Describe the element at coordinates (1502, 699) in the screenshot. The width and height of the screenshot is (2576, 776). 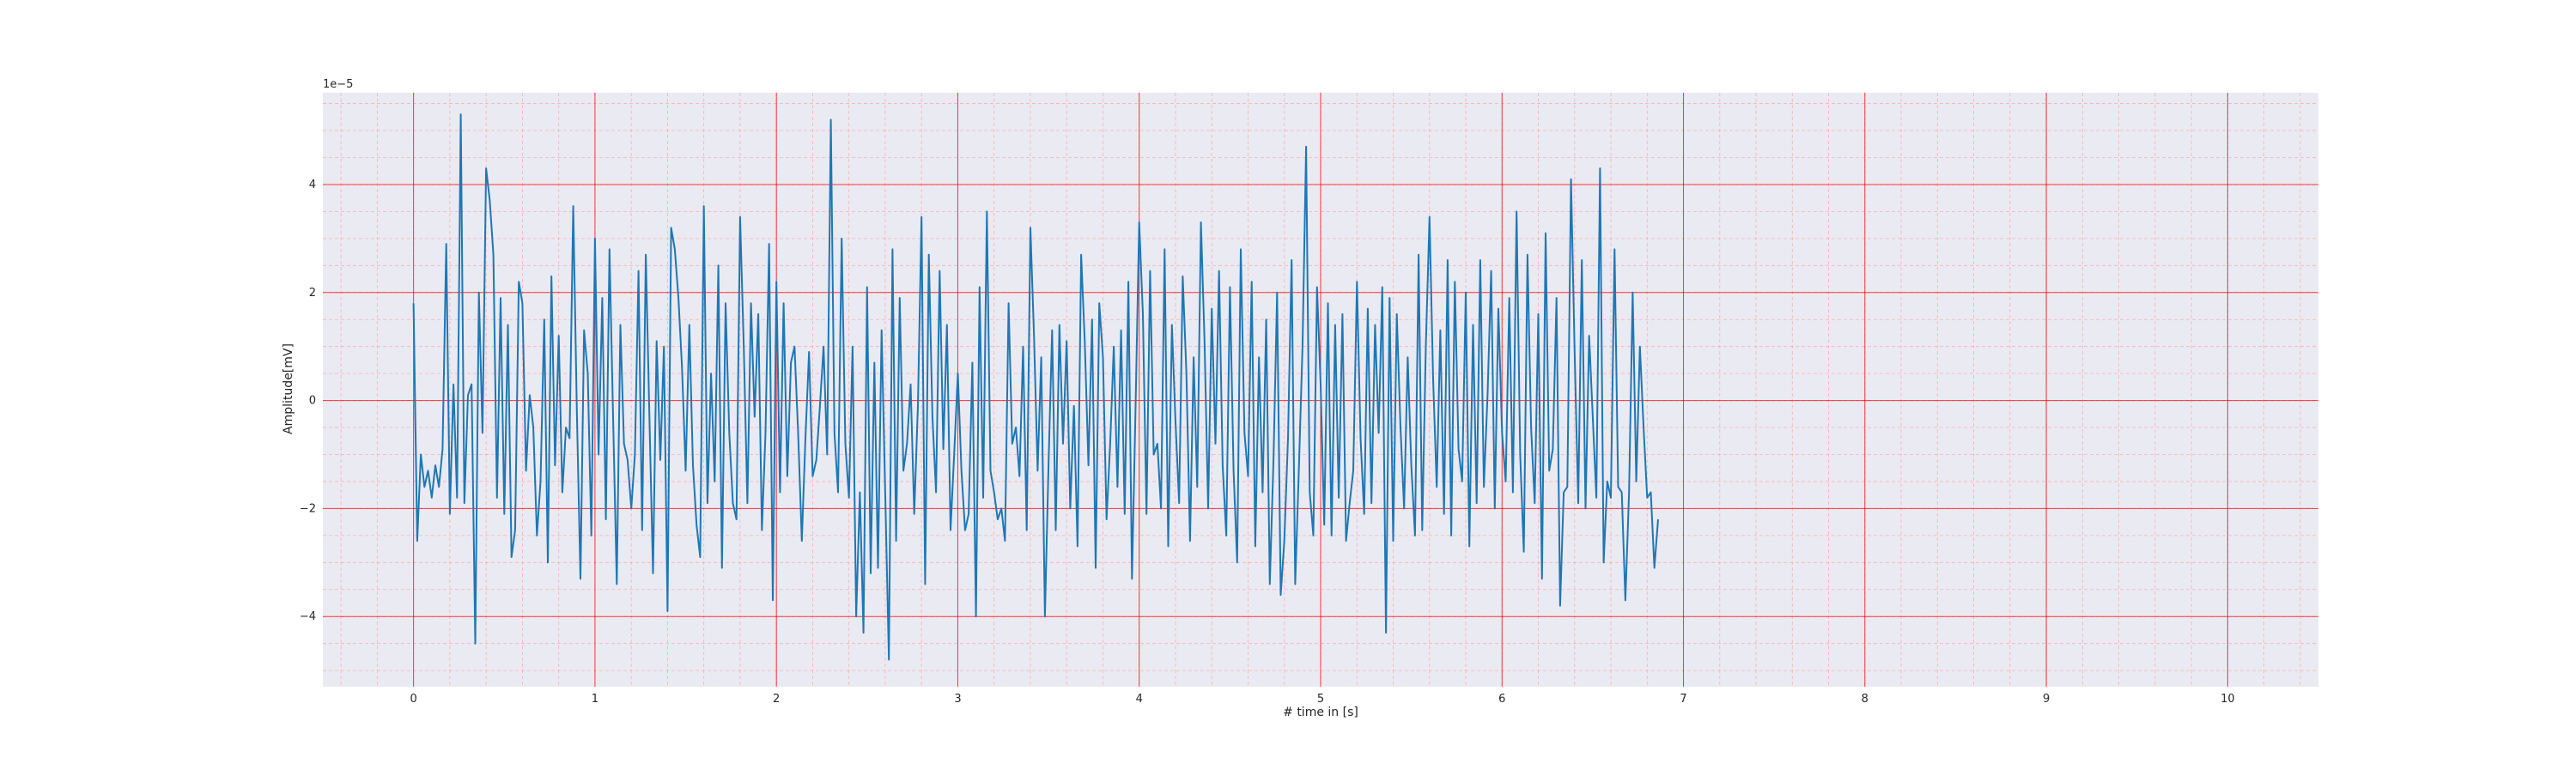
I see `x-tick-label: 6` at that location.